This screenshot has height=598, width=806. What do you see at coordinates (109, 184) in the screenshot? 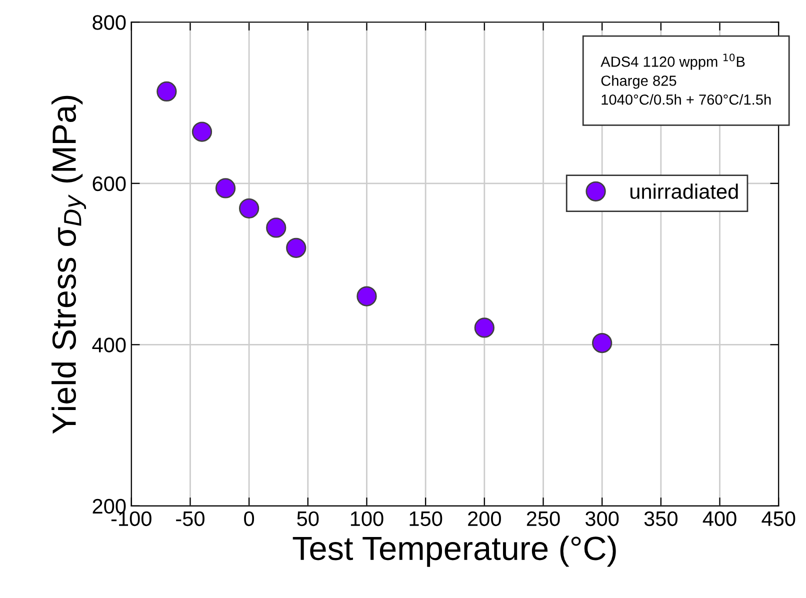
I see `y-tick-label: 600` at bounding box center [109, 184].